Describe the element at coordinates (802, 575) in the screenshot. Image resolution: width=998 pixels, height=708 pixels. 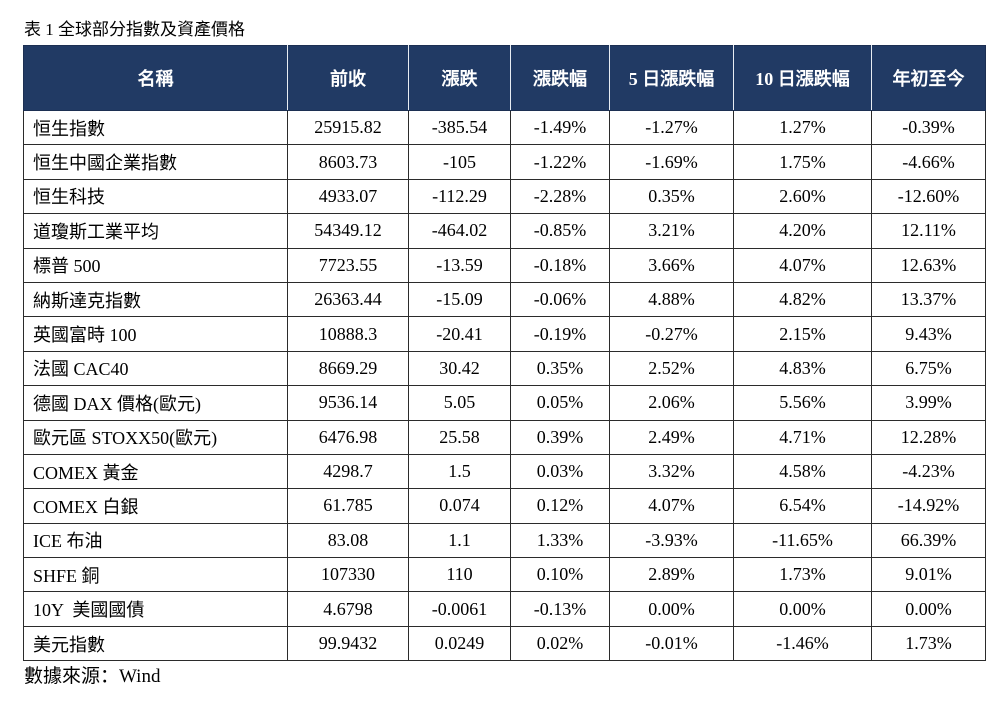
I see `cell-10d-change-pct: 1.73%` at that location.